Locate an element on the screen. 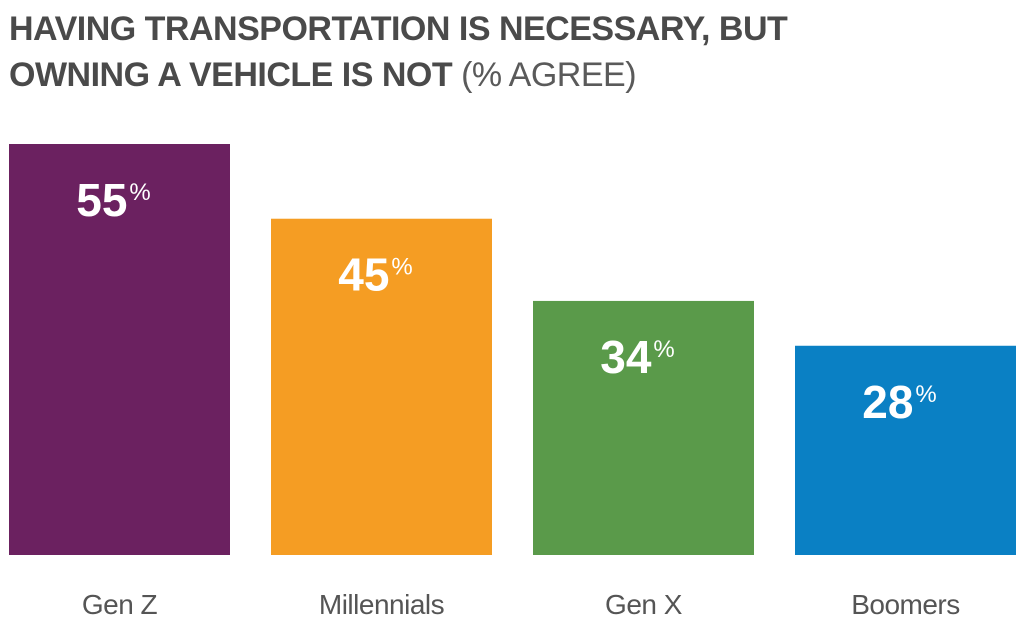 The height and width of the screenshot is (642, 1024). bar-group-millennials: 45% Millennials is located at coordinates (381, 419).